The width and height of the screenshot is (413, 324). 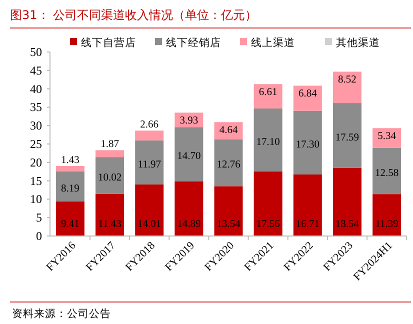 What do you see at coordinates (61, 313) in the screenshot?
I see `text: 资料来源：公司公告` at bounding box center [61, 313].